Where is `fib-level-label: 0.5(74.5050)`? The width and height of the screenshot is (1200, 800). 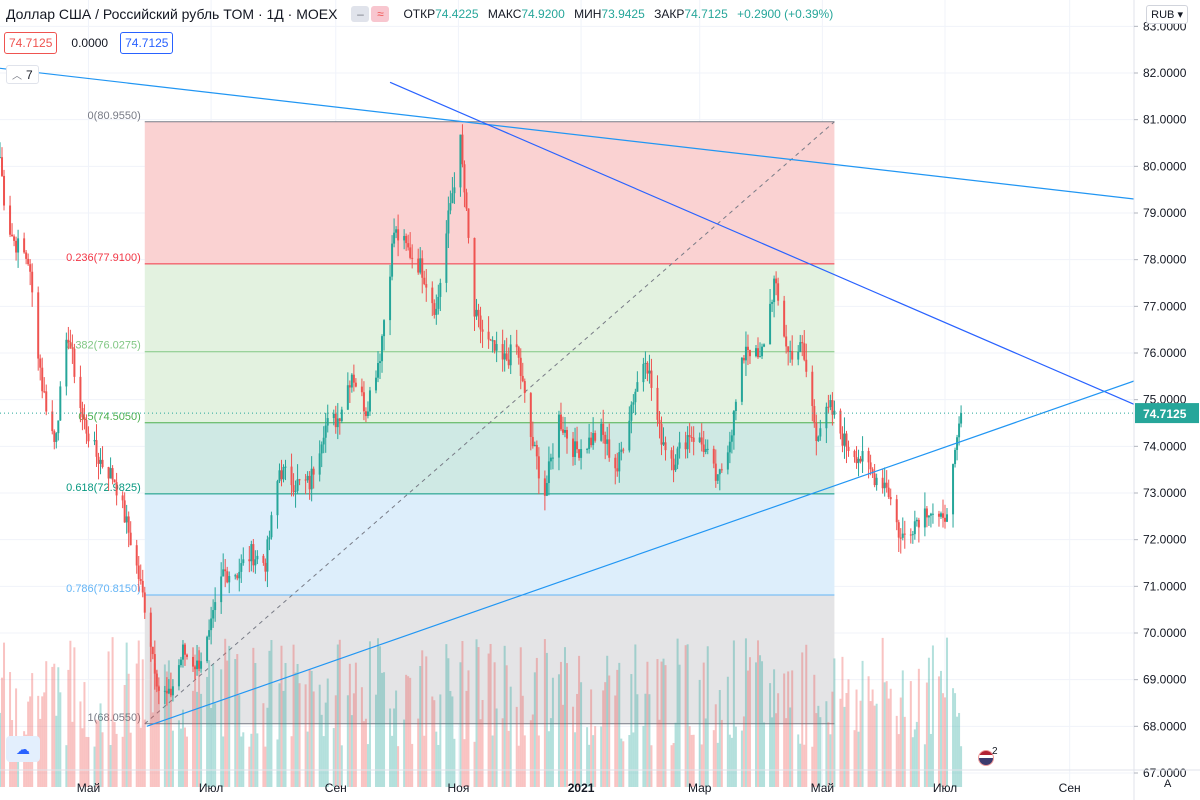
fib-level-label: 0.5(74.5050) is located at coordinates (109, 417).